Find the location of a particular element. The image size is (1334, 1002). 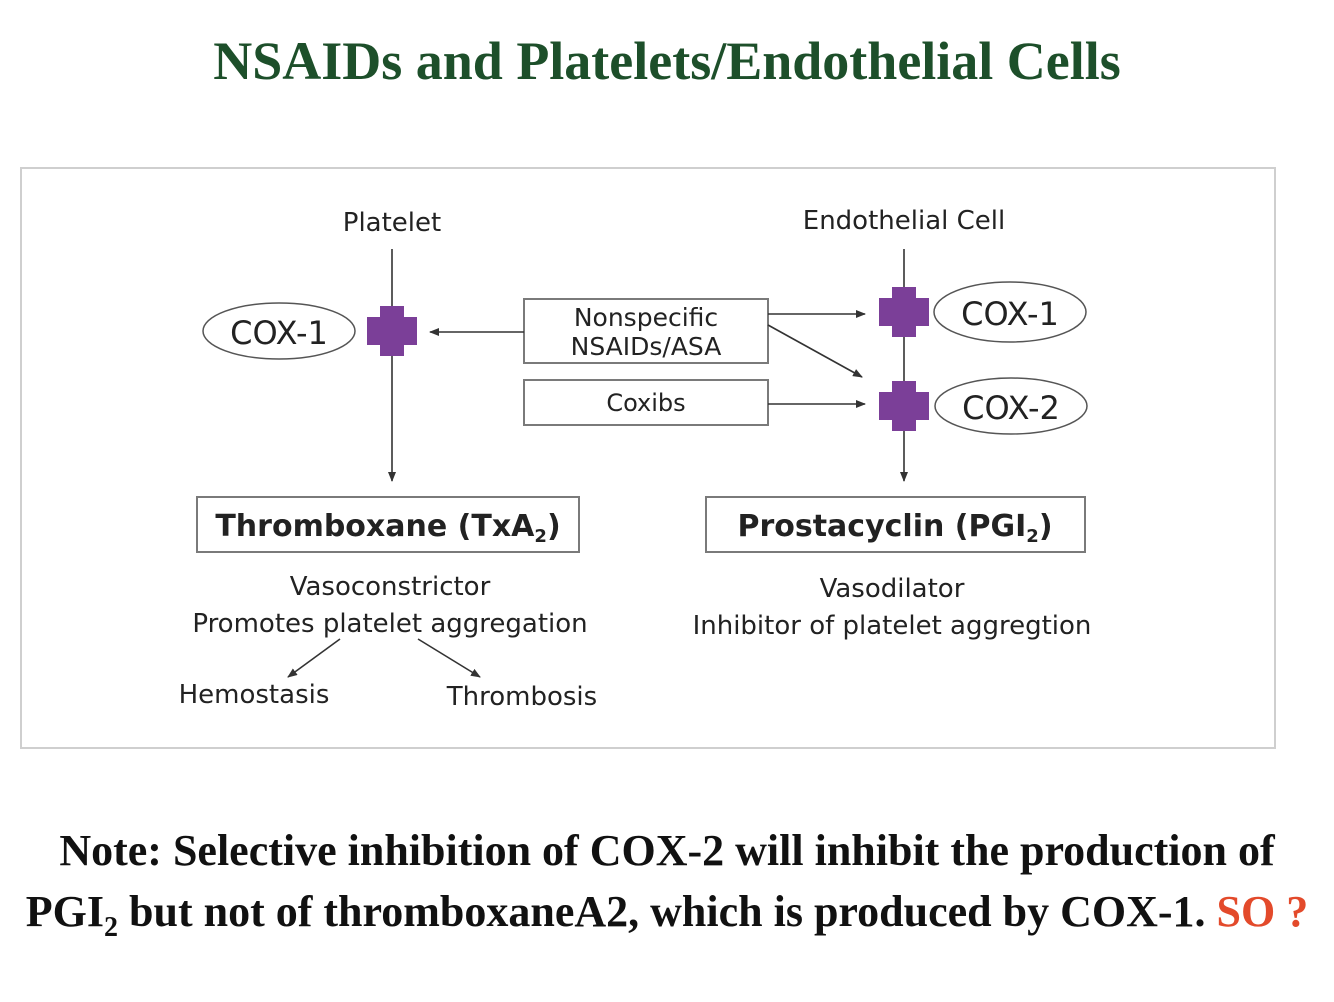

platelet-label: Platelet is located at coordinates (392, 223).